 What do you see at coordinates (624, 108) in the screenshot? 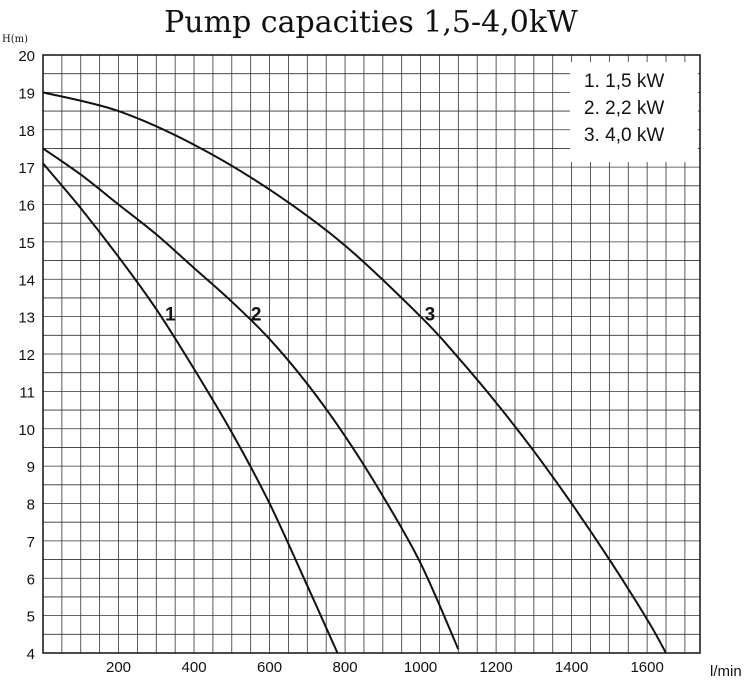
I see `legend-item-2: 2. 2,2 kW` at bounding box center [624, 108].